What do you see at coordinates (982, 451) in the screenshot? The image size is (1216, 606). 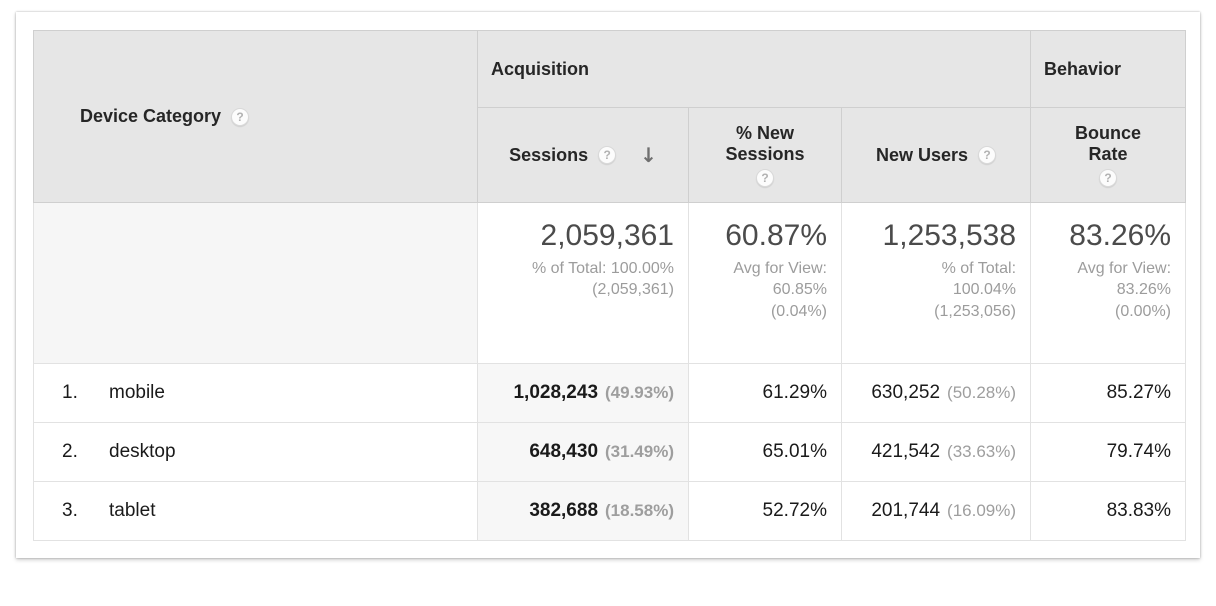 I see `new-users-percent: (33.63%)` at bounding box center [982, 451].